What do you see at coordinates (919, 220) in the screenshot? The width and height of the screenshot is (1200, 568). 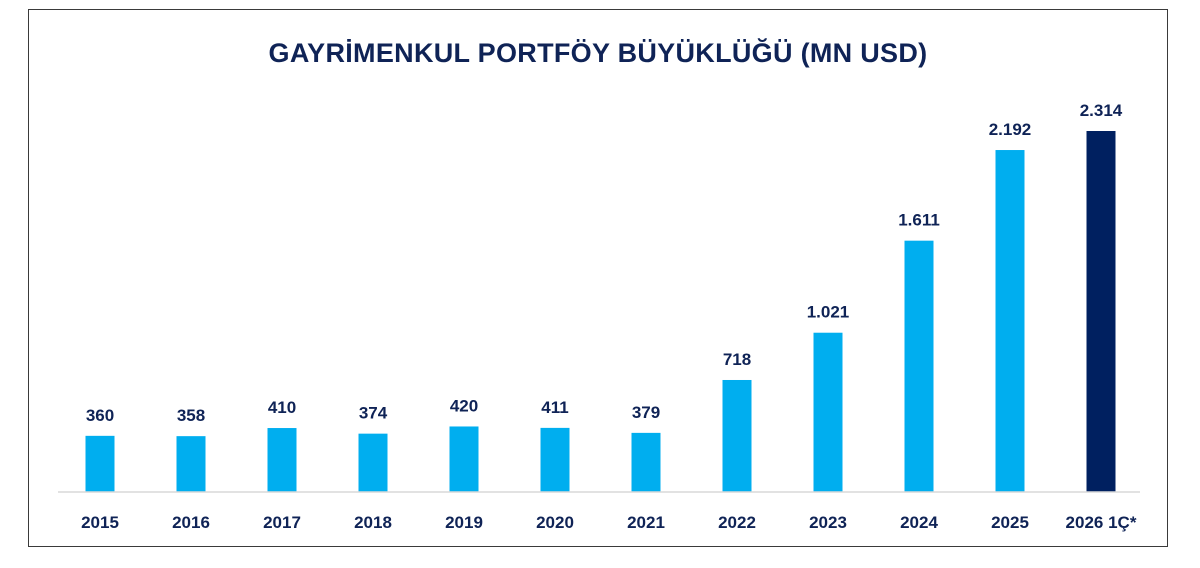 I see `value-label: 1.611` at bounding box center [919, 220].